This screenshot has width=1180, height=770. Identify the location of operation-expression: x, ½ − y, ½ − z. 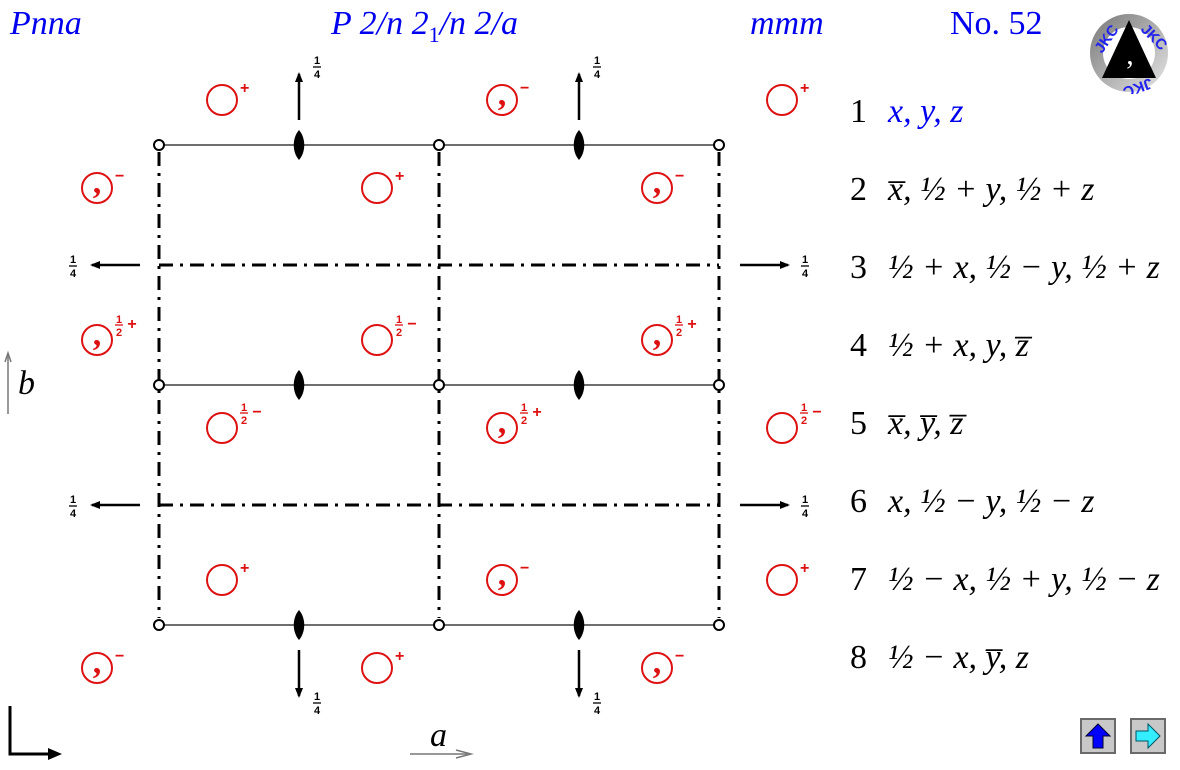
(991, 501).